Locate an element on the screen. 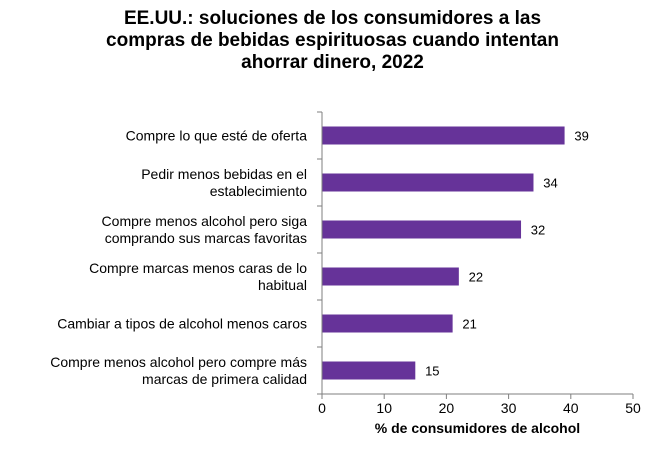  data-label-4: 22 is located at coordinates (476, 277).